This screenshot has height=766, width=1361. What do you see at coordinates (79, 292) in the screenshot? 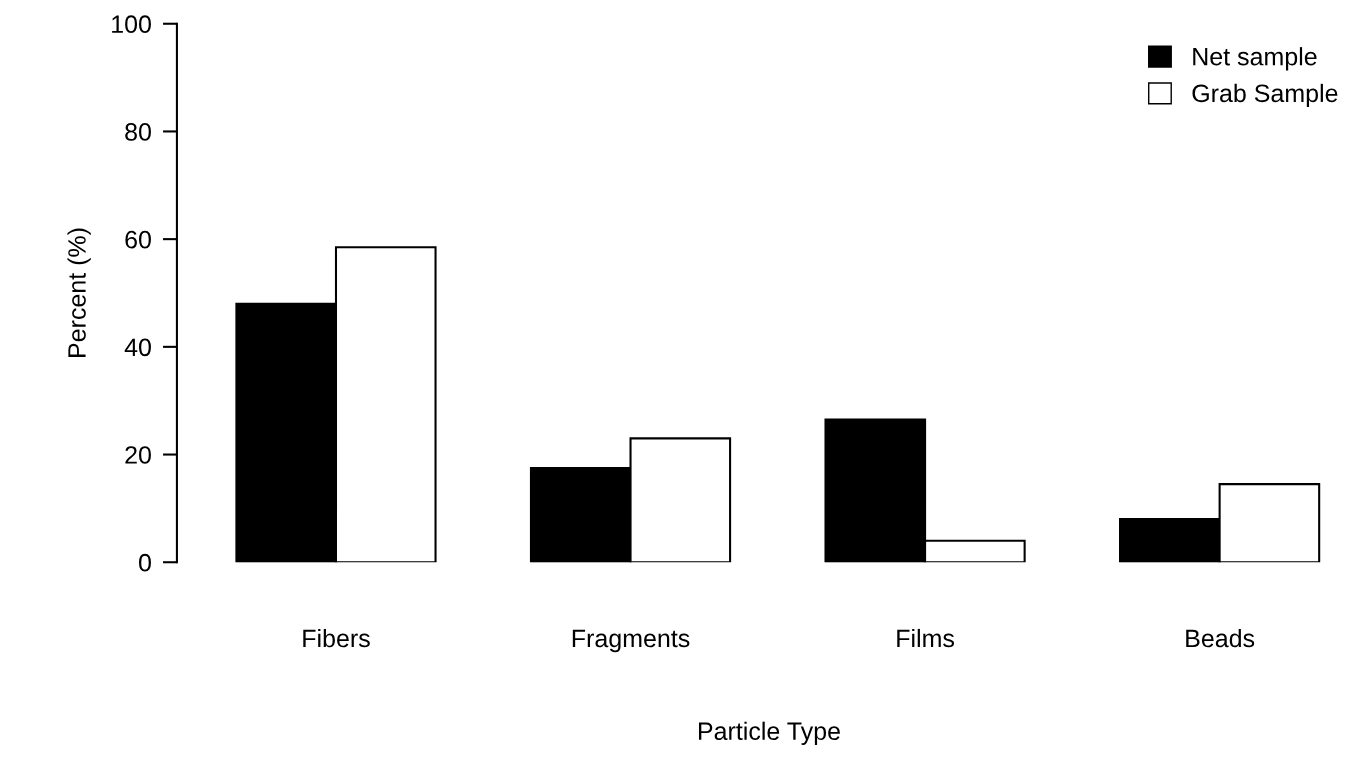
I see `y-axis-title: Percent (%)` at bounding box center [79, 292].